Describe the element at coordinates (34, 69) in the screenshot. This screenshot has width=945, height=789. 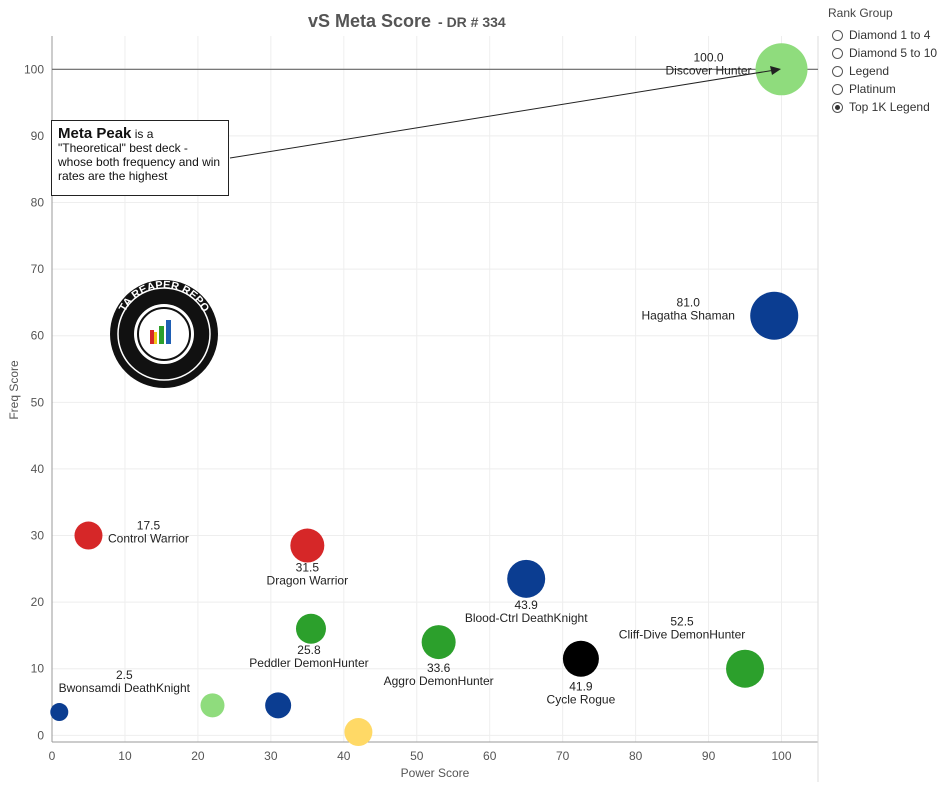
I see `y-tick-label: 100` at that location.